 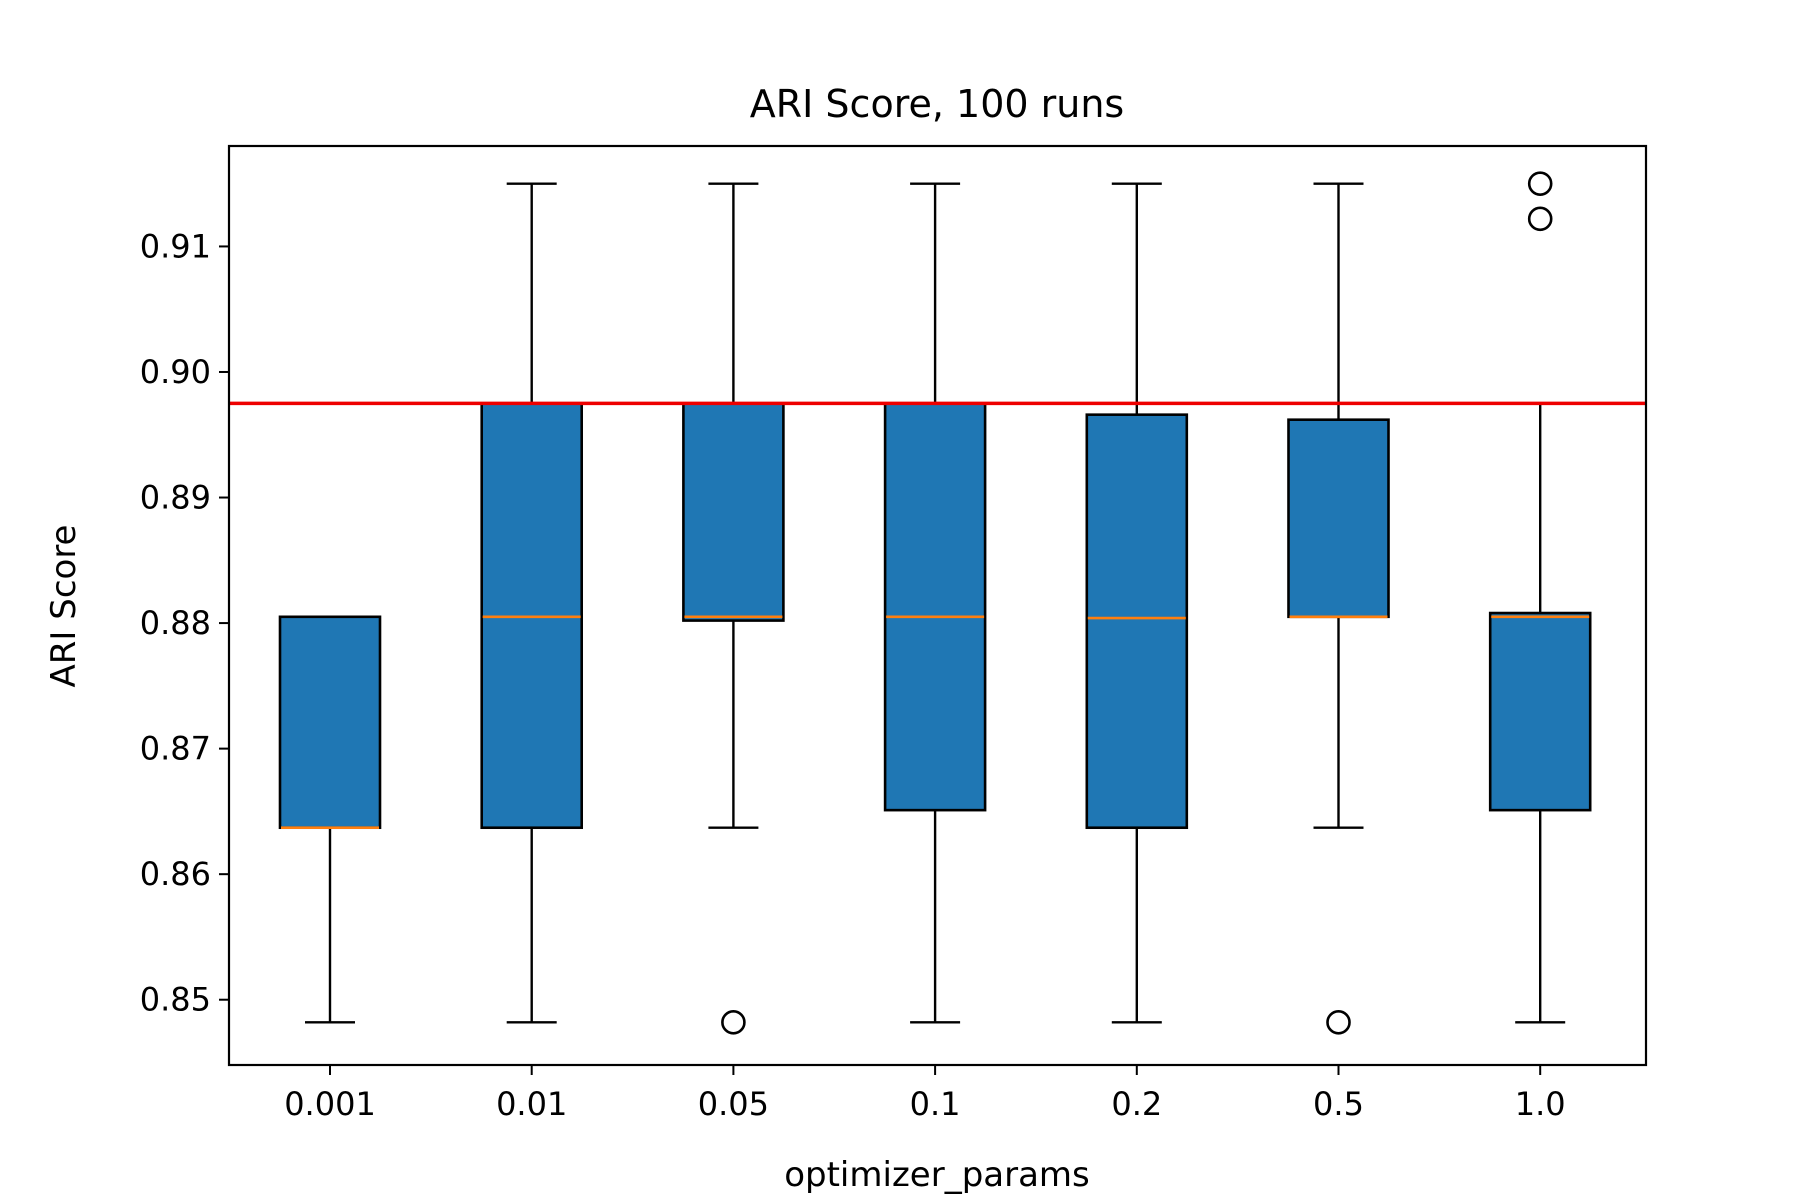 I want to click on y-tick-label: 0.91, so click(x=175, y=246).